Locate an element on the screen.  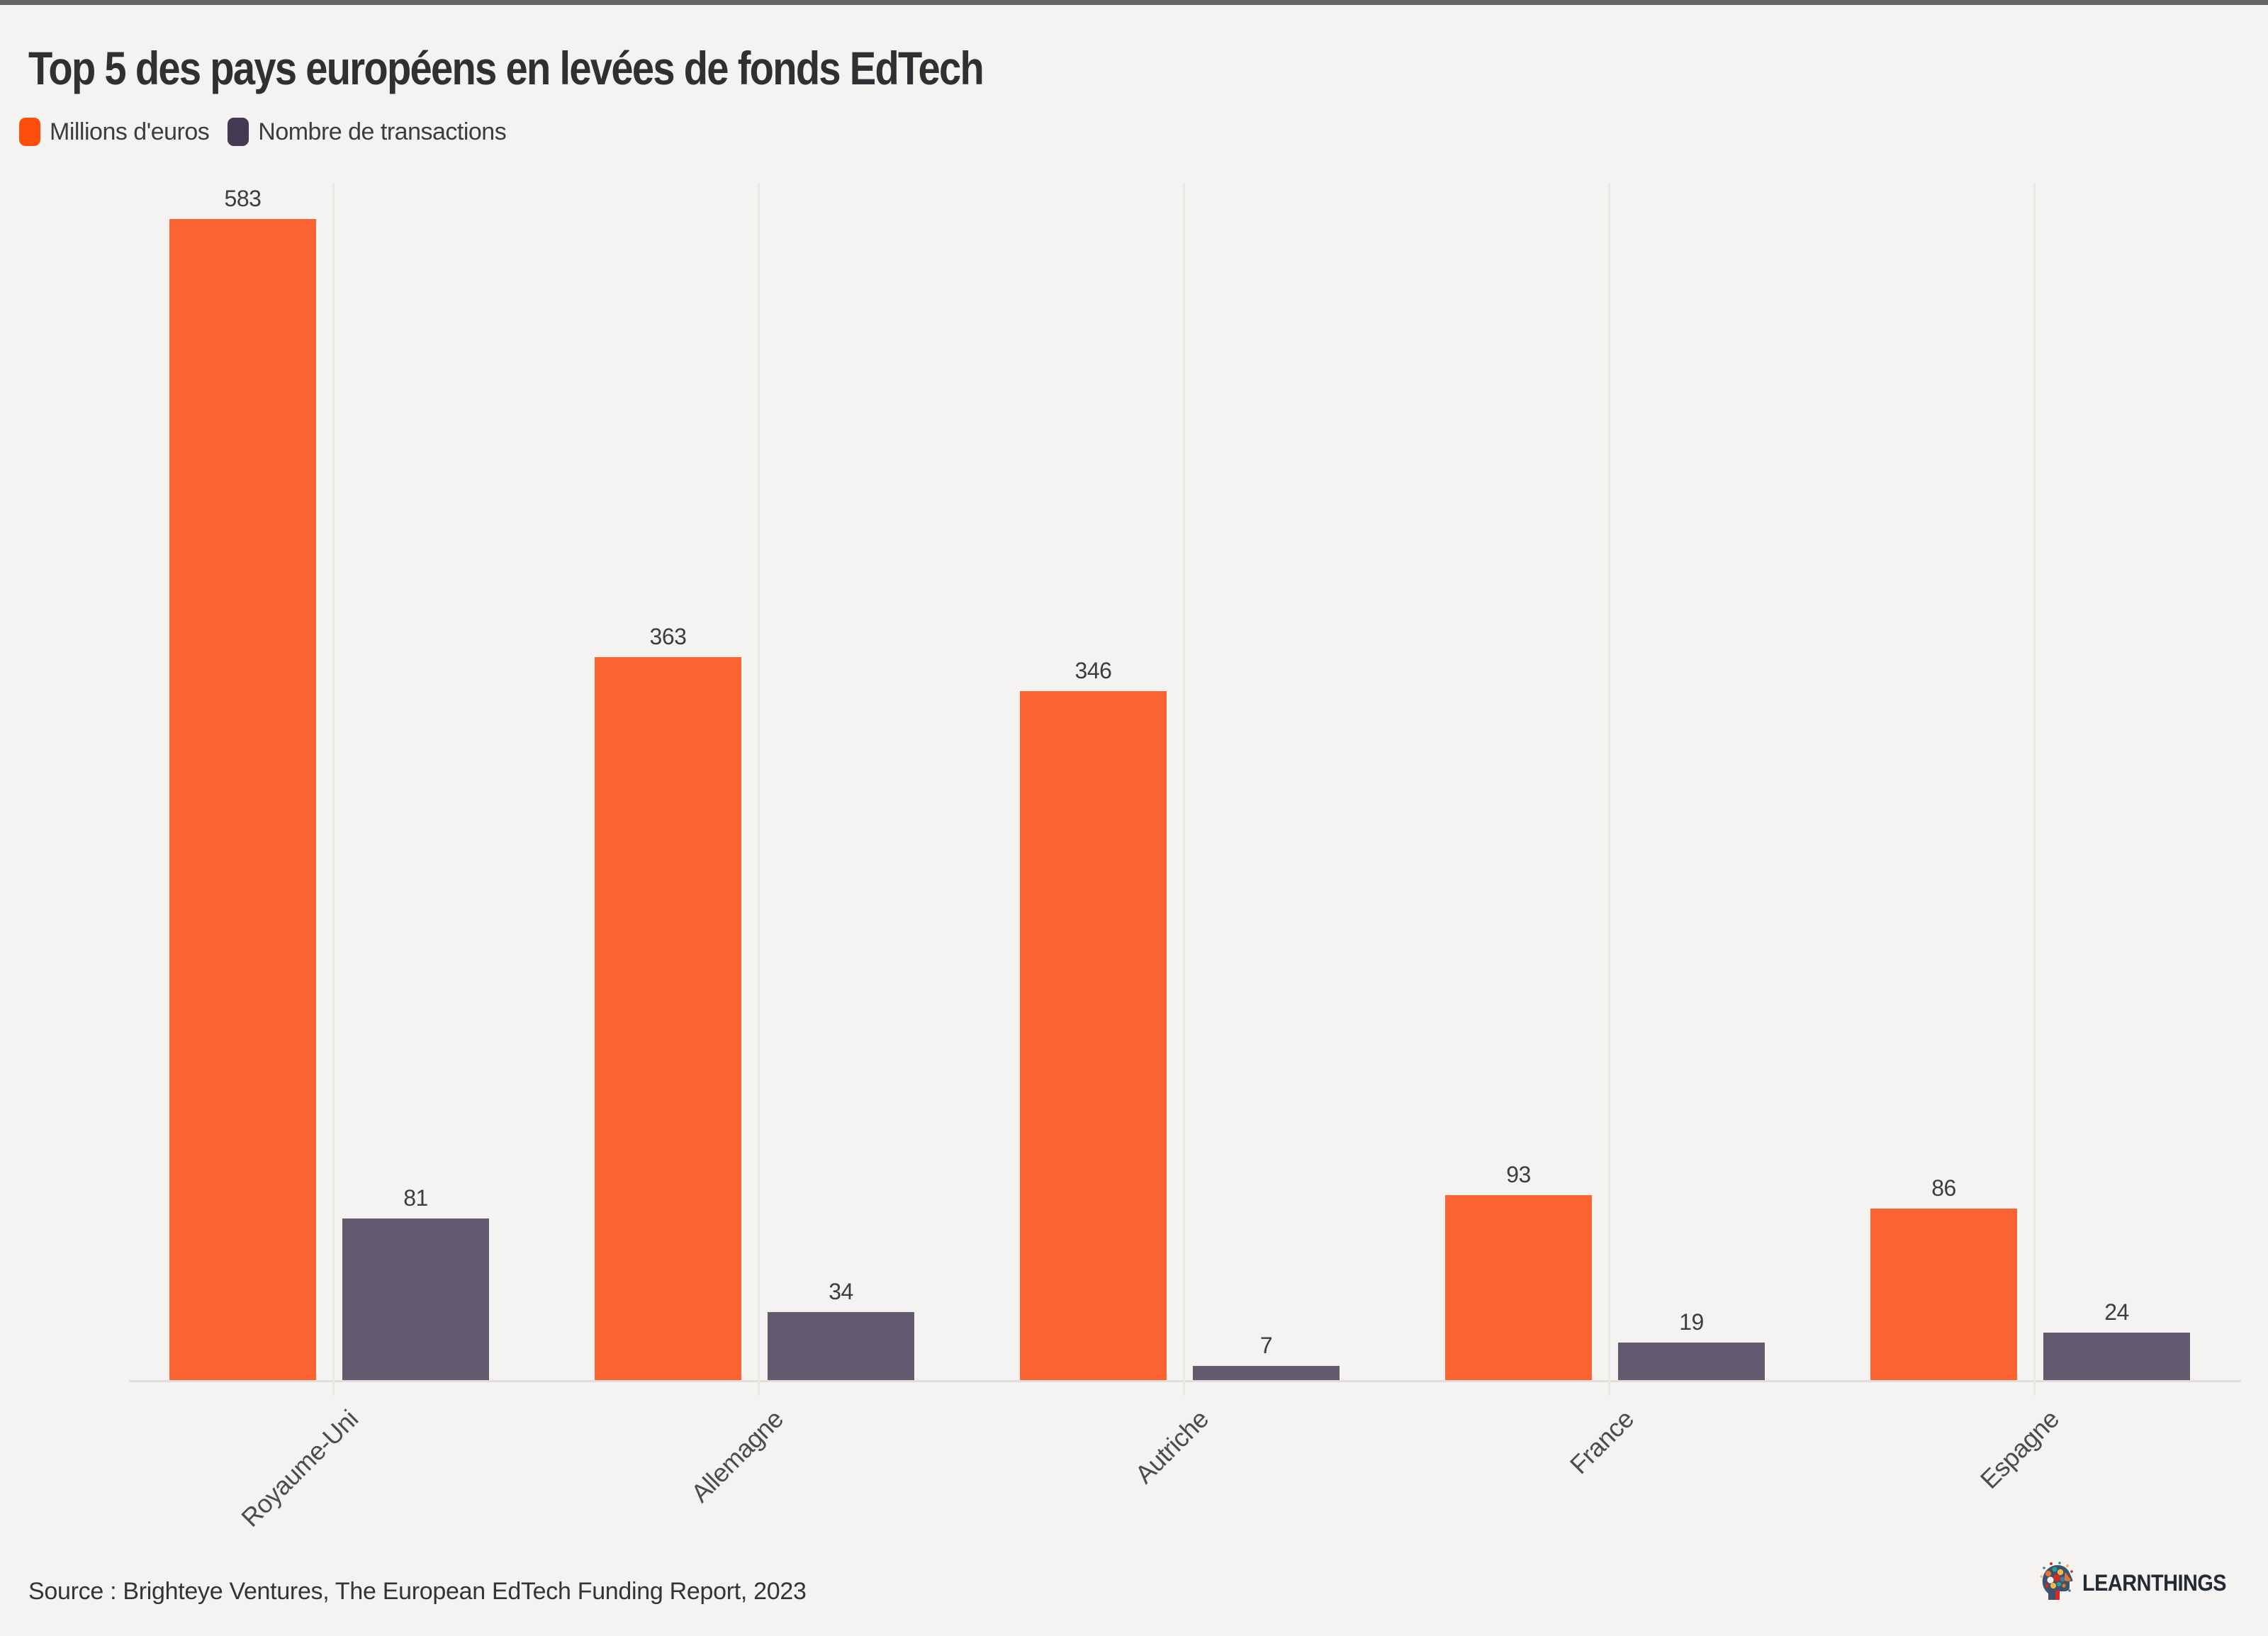
x-axis-label-france: France is located at coordinates (1601, 1442).